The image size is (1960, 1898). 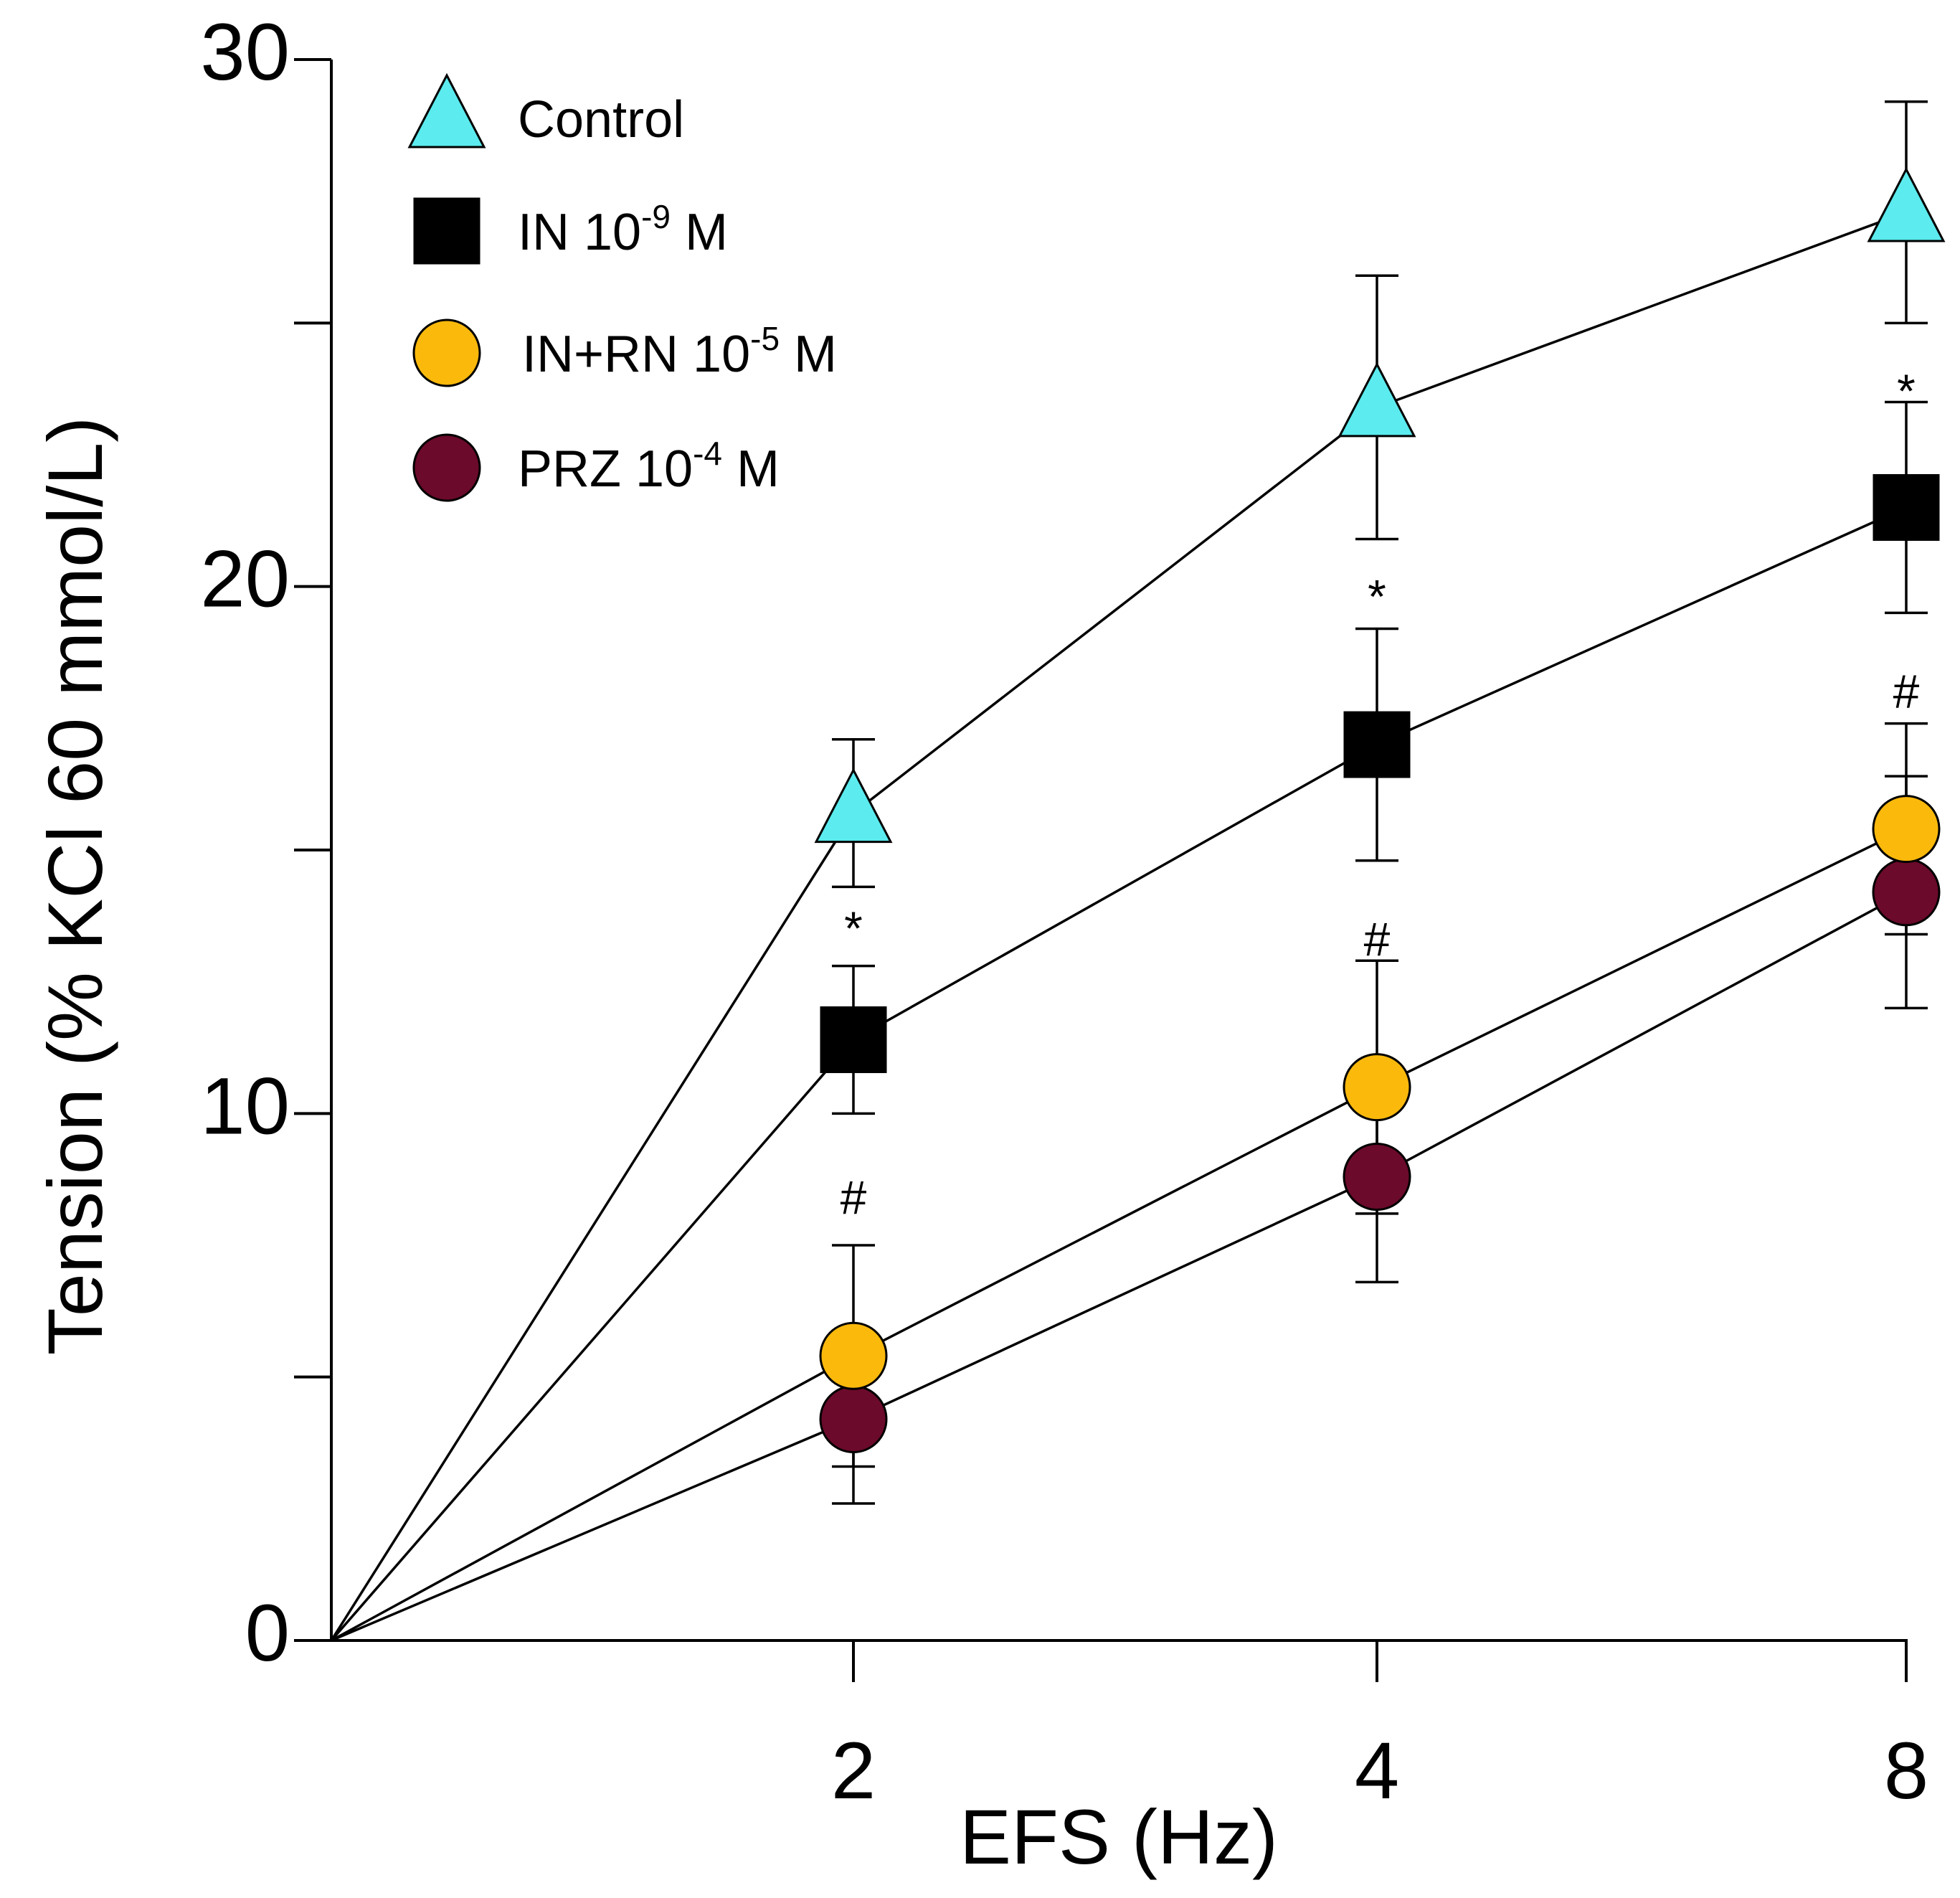 I want to click on legend-item-prz: PRZ 10-4 M, so click(x=596, y=468).